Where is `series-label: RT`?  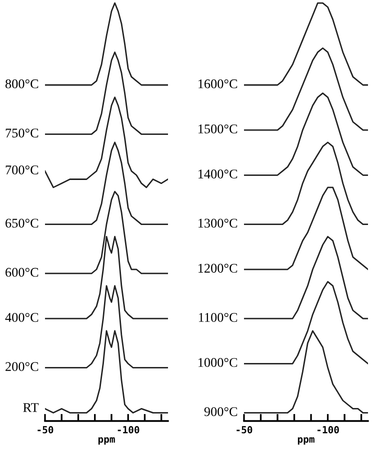
series-label: RT is located at coordinates (31, 407).